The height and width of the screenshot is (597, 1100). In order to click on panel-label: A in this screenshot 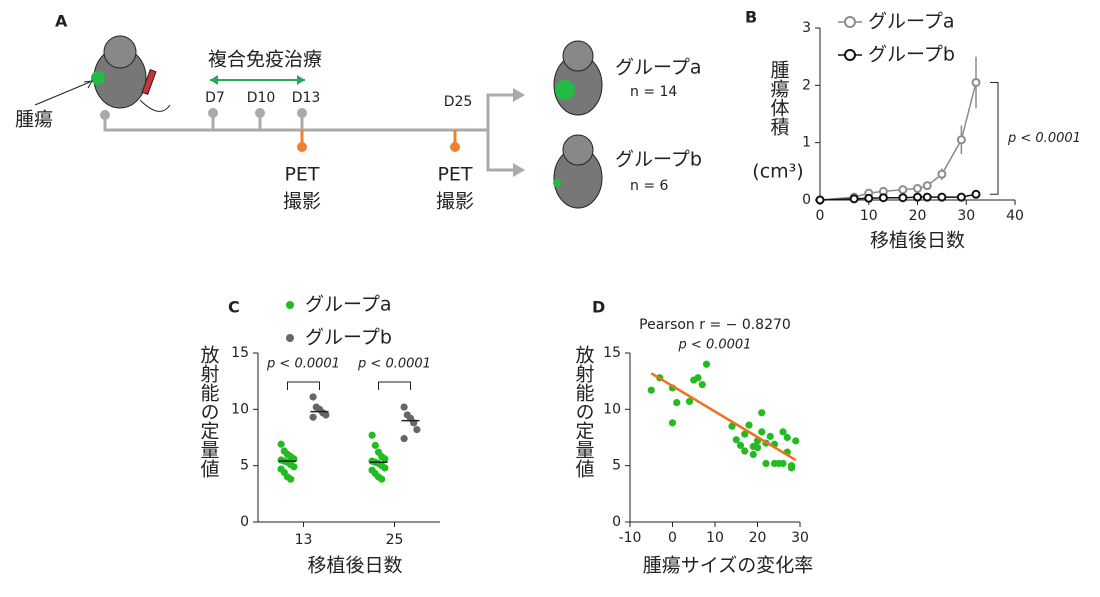, I will do `click(61, 21)`.